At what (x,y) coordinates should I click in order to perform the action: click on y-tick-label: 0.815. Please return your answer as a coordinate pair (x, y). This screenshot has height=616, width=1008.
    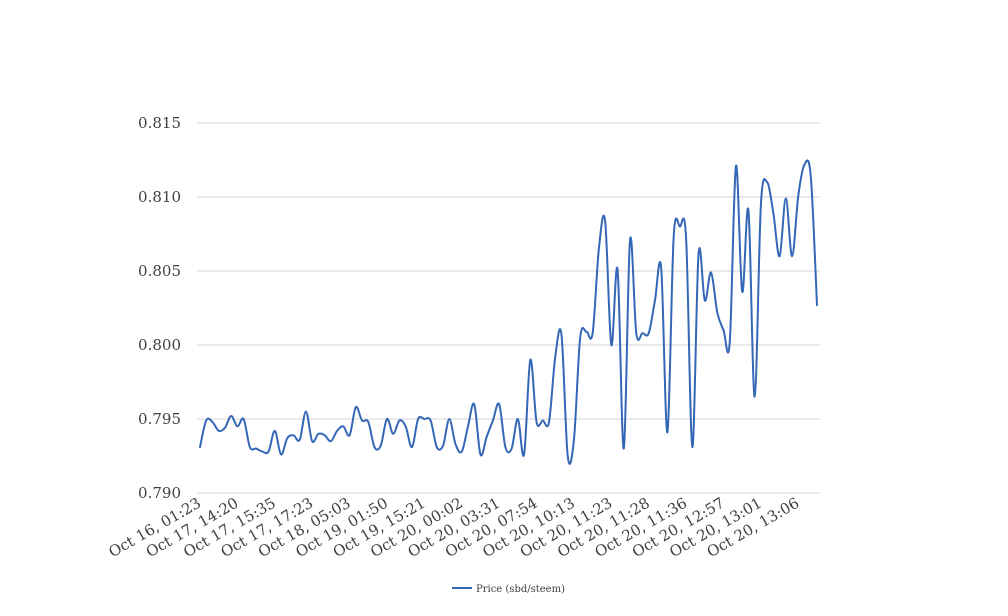
    Looking at the image, I should click on (159, 123).